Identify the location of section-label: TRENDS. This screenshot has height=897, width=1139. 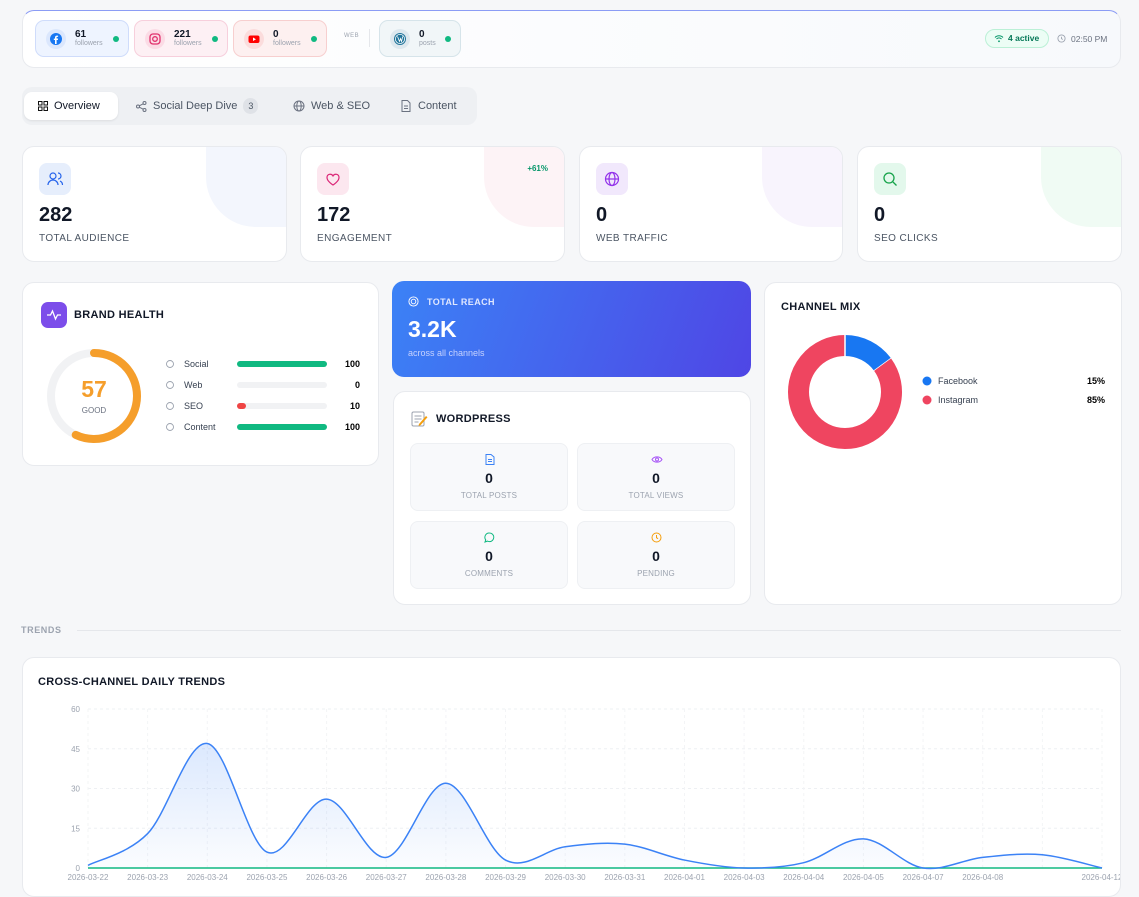
(41, 630).